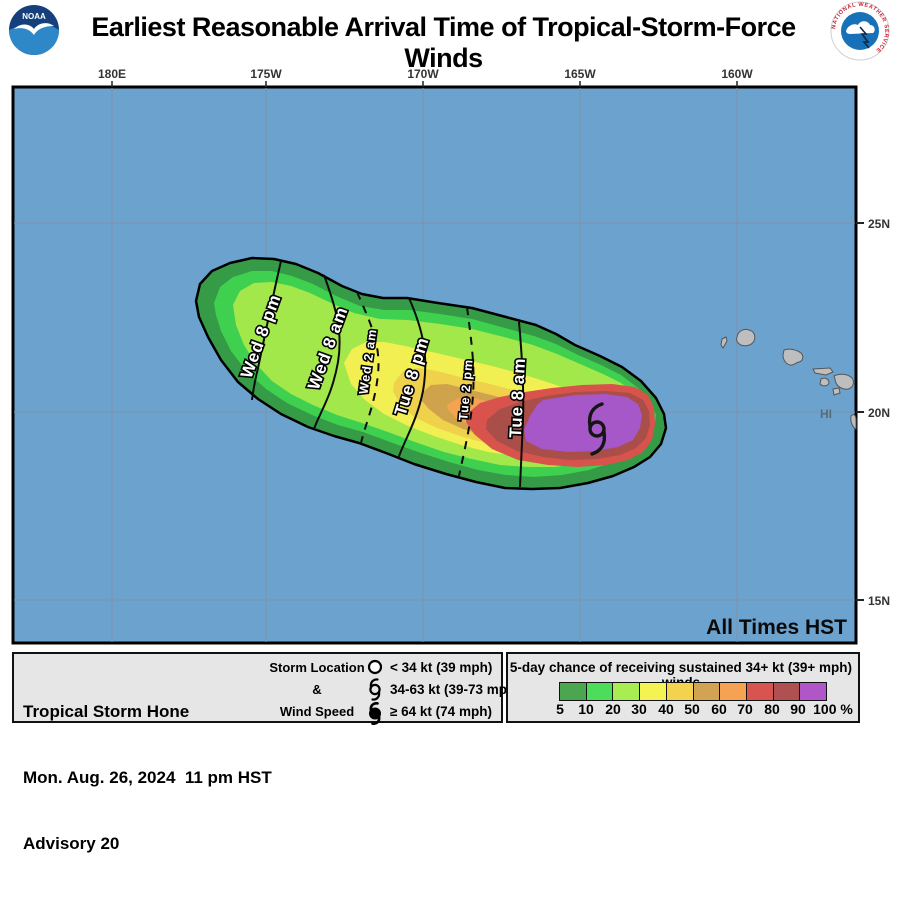 The width and height of the screenshot is (897, 899). I want to click on symbol-label-34-63: 34-63 kt (39-73 mph), so click(455, 689).